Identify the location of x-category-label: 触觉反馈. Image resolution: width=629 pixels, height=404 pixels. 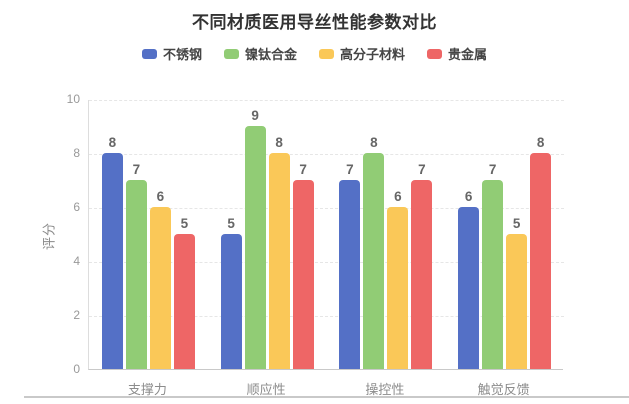
(503, 389).